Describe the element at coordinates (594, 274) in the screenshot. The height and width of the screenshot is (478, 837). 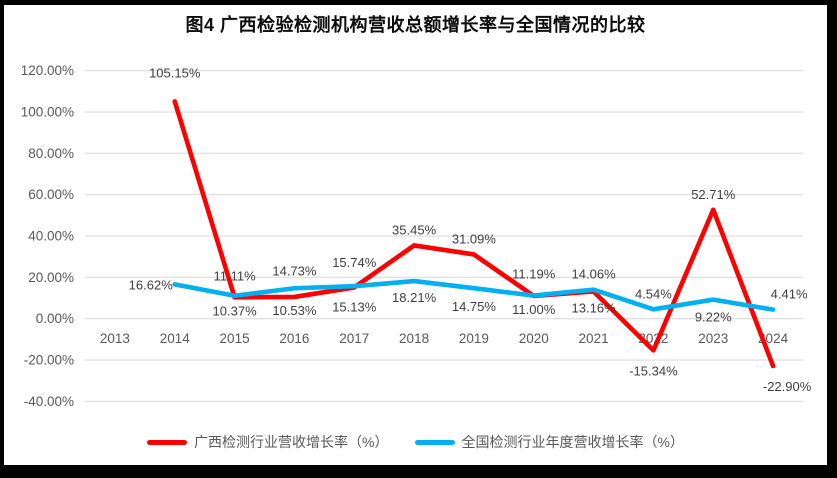
I see `data-label-national: 14.06%` at that location.